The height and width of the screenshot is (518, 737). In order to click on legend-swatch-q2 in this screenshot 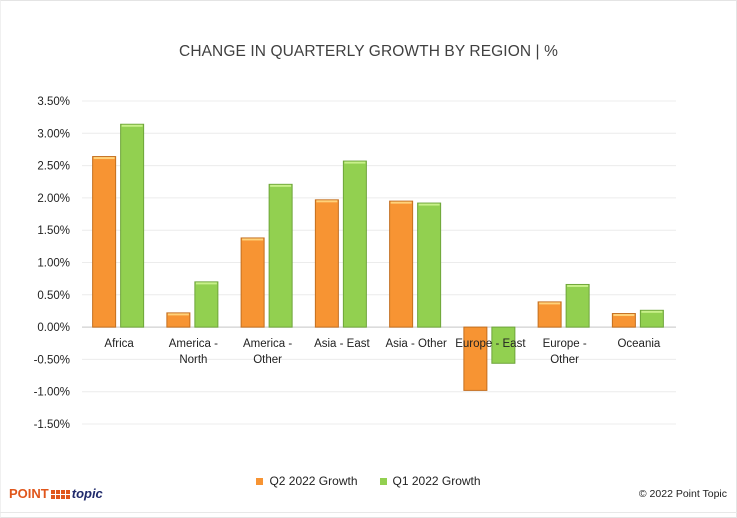, I will do `click(260, 481)`.